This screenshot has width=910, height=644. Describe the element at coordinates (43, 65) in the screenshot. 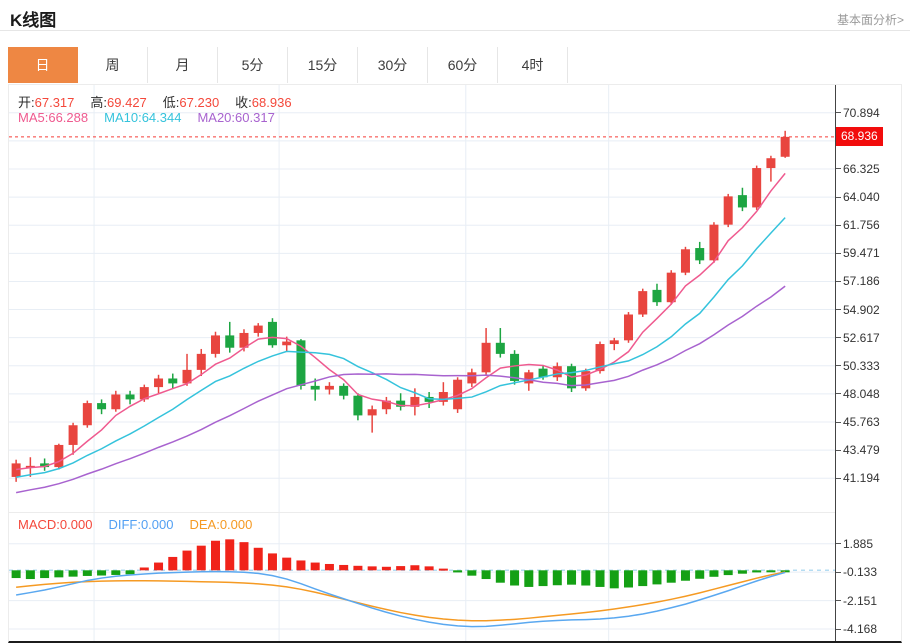

I see `tab-day: 日` at that location.